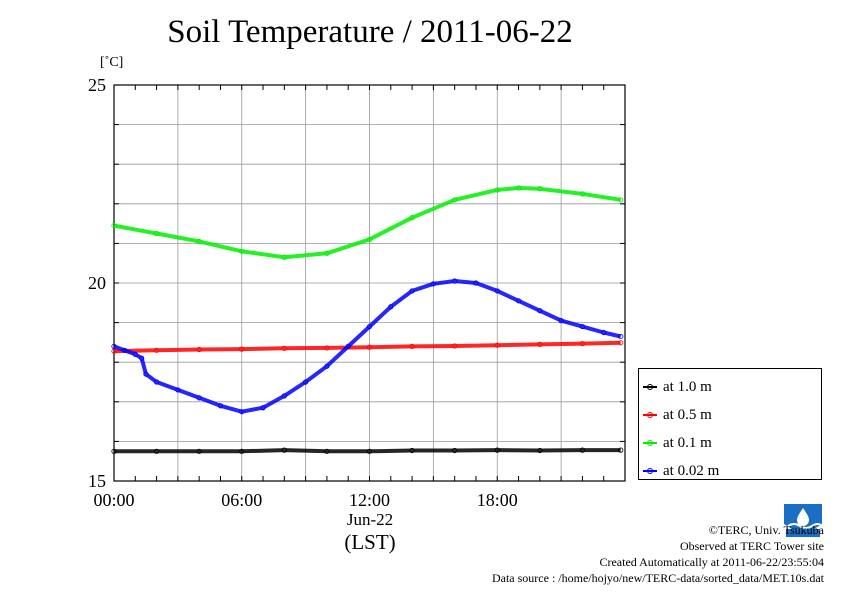 Image resolution: width=842 pixels, height=595 pixels. I want to click on legend-label: at 0.1 m, so click(687, 442).